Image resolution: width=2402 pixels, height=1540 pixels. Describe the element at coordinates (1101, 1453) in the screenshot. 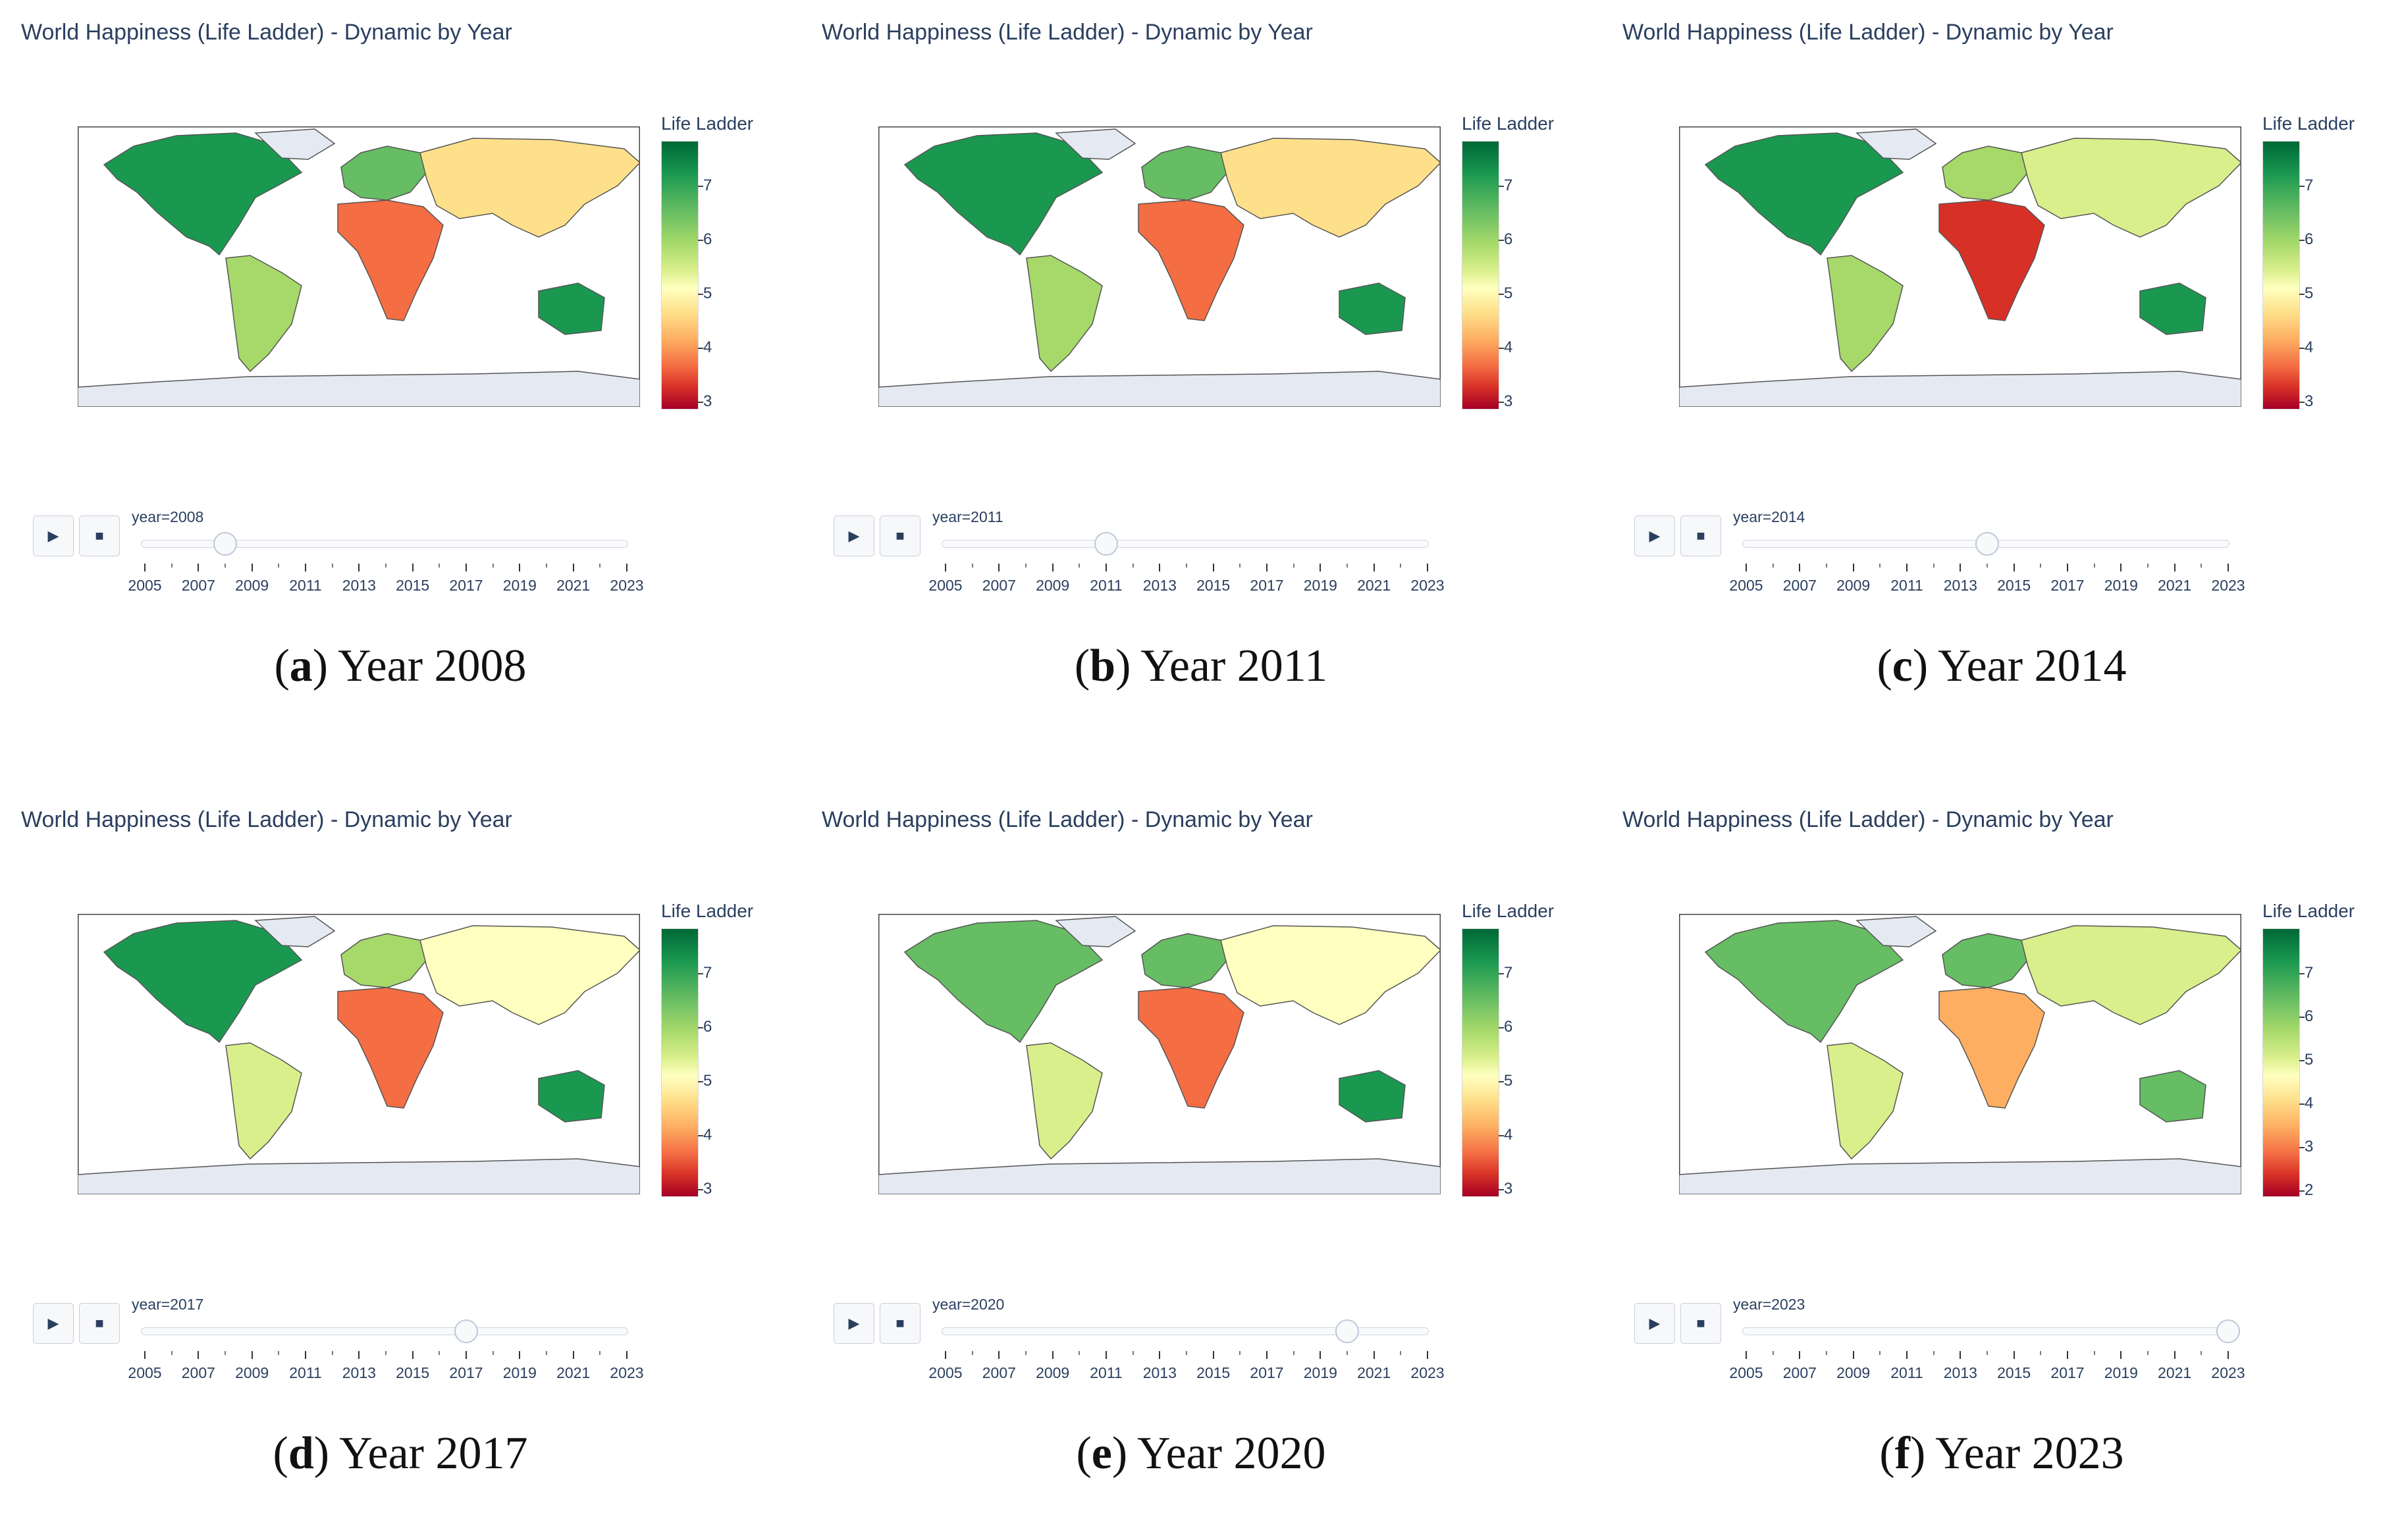

I see `caption-letter: e` at that location.